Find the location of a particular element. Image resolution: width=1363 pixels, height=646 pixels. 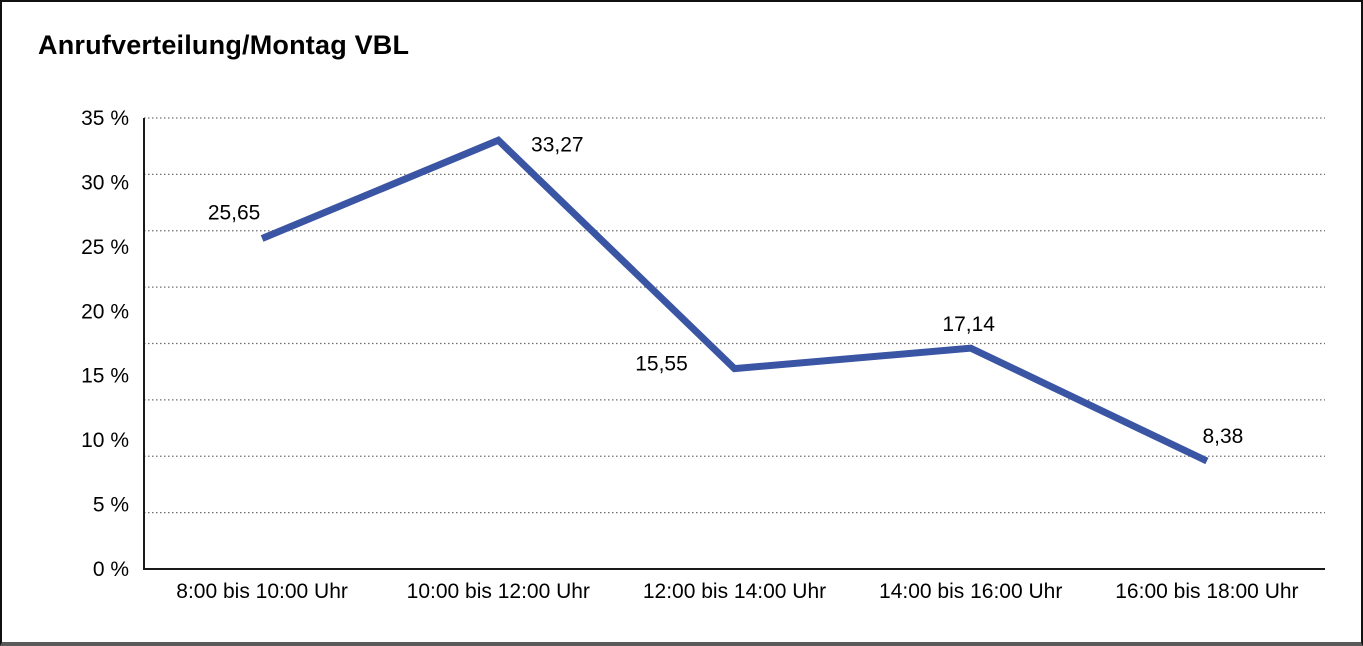

chart-title: Anrufverteilung/Montag VBL is located at coordinates (224, 45).